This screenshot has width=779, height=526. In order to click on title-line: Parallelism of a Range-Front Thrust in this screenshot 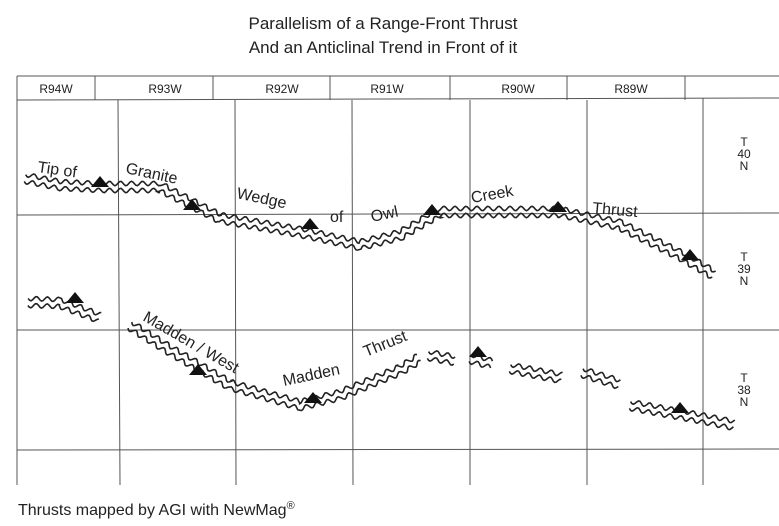, I will do `click(383, 23)`.